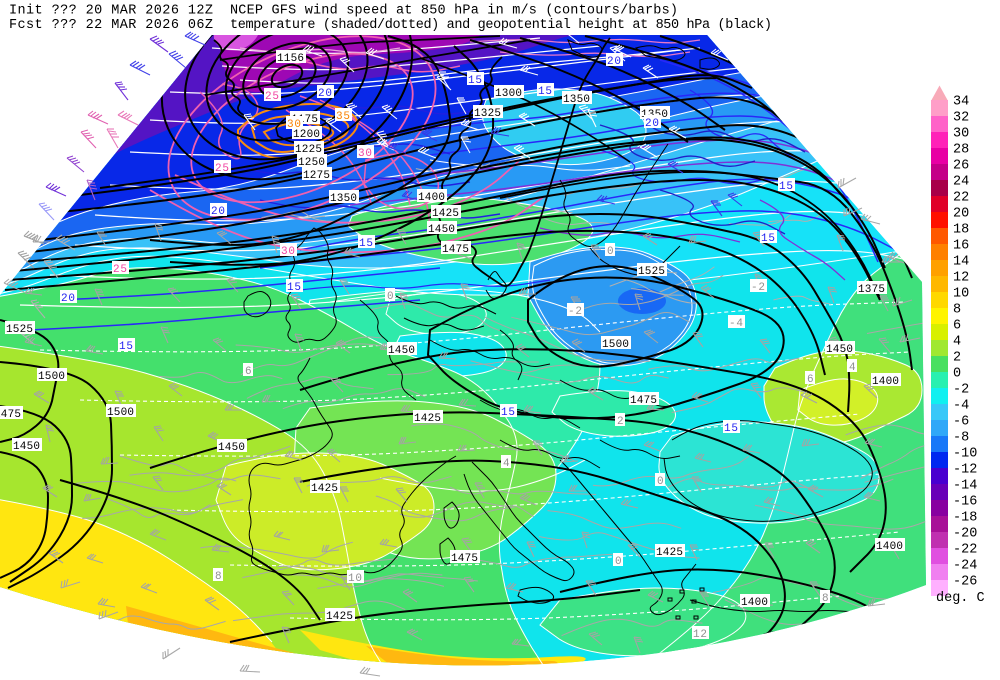  What do you see at coordinates (965, 454) in the screenshot?
I see `svg-text: -10` at bounding box center [965, 454].